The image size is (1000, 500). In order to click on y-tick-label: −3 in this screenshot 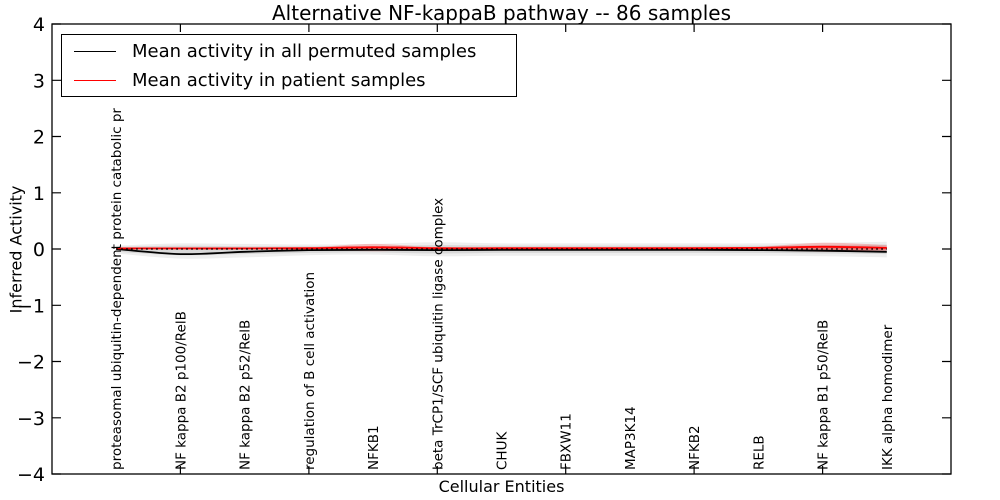, I will do `click(31, 419)`.